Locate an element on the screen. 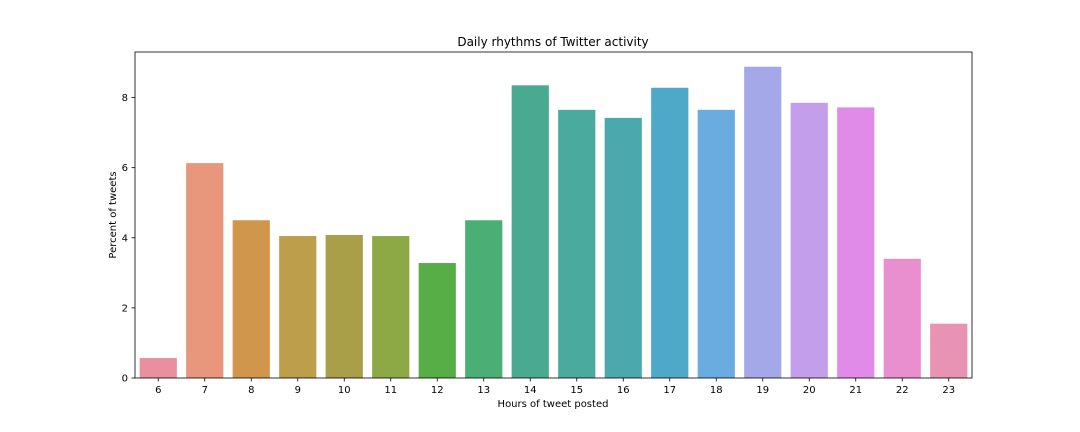 The image size is (1080, 432). x-tick-label: 12 is located at coordinates (437, 390).